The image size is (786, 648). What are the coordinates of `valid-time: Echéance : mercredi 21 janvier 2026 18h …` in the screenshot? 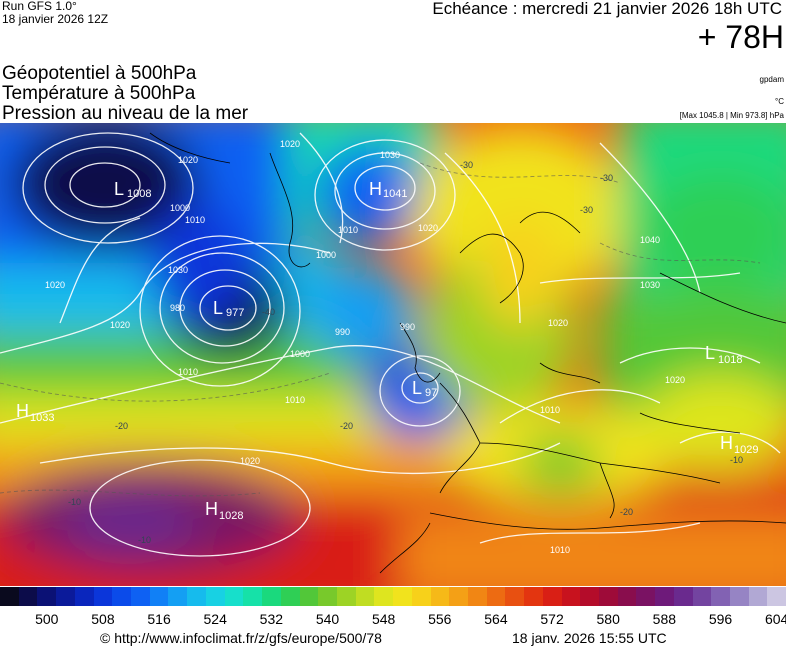 It's located at (607, 9).